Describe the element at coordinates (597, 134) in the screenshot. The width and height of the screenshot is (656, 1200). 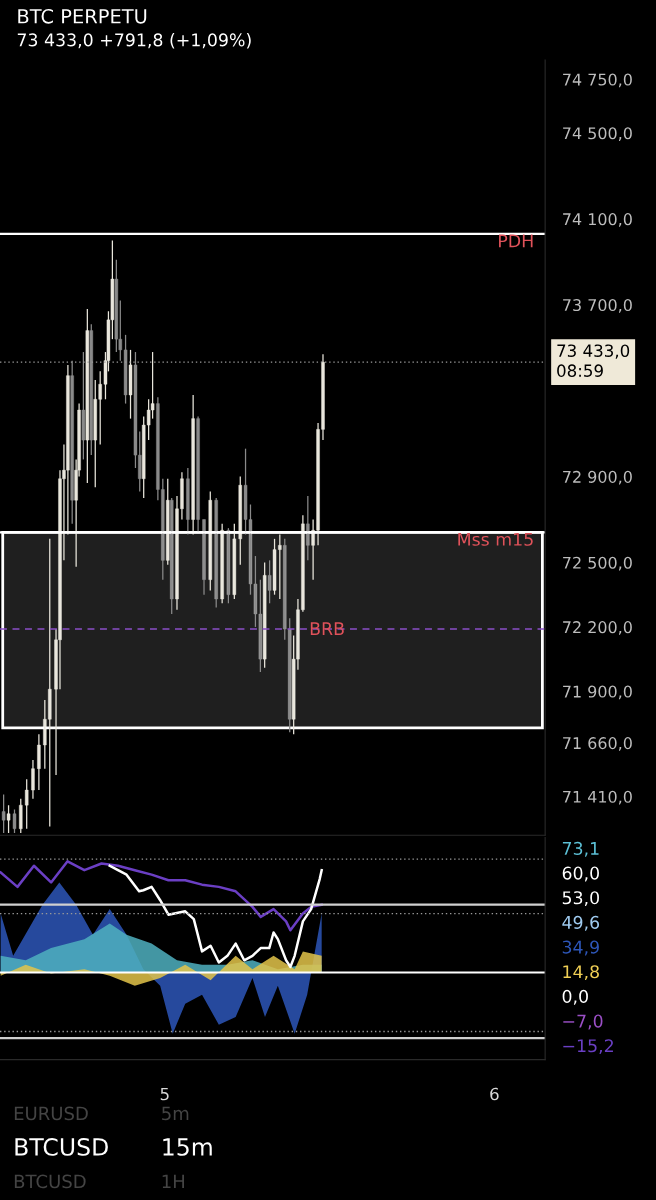
I see `y-tick-label: 74 500,0` at that location.